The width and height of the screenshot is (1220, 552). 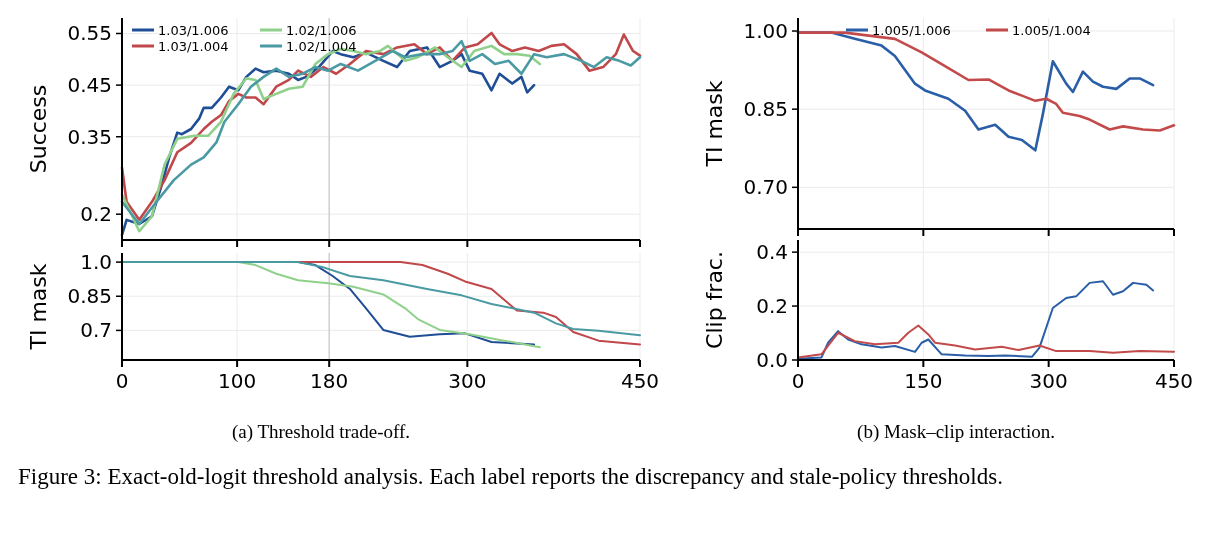 I want to click on caption: Figure 3: Exact-old-logit threshold analysis. Each label reports the discrepancy and stale-policy thresholds., so click(x=510, y=476).